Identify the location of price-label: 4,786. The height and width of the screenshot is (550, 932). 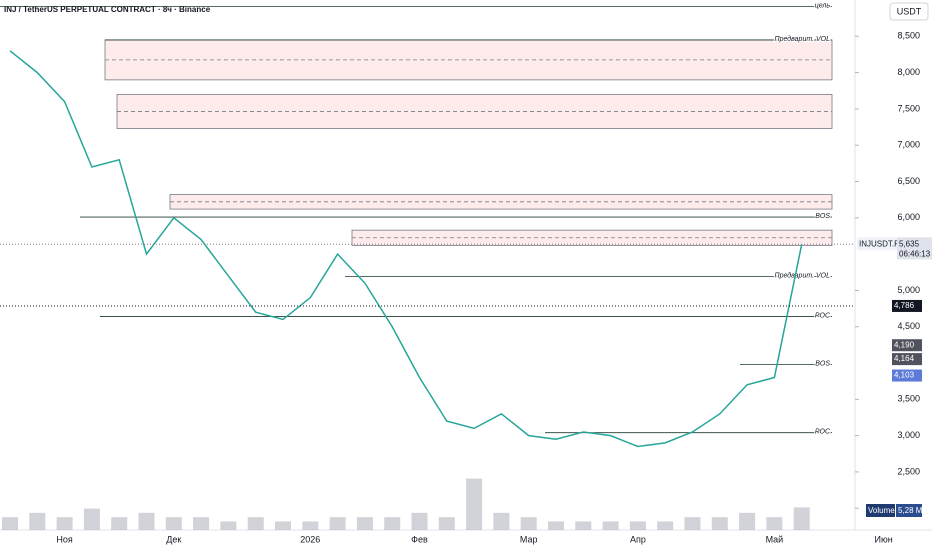
(904, 305).